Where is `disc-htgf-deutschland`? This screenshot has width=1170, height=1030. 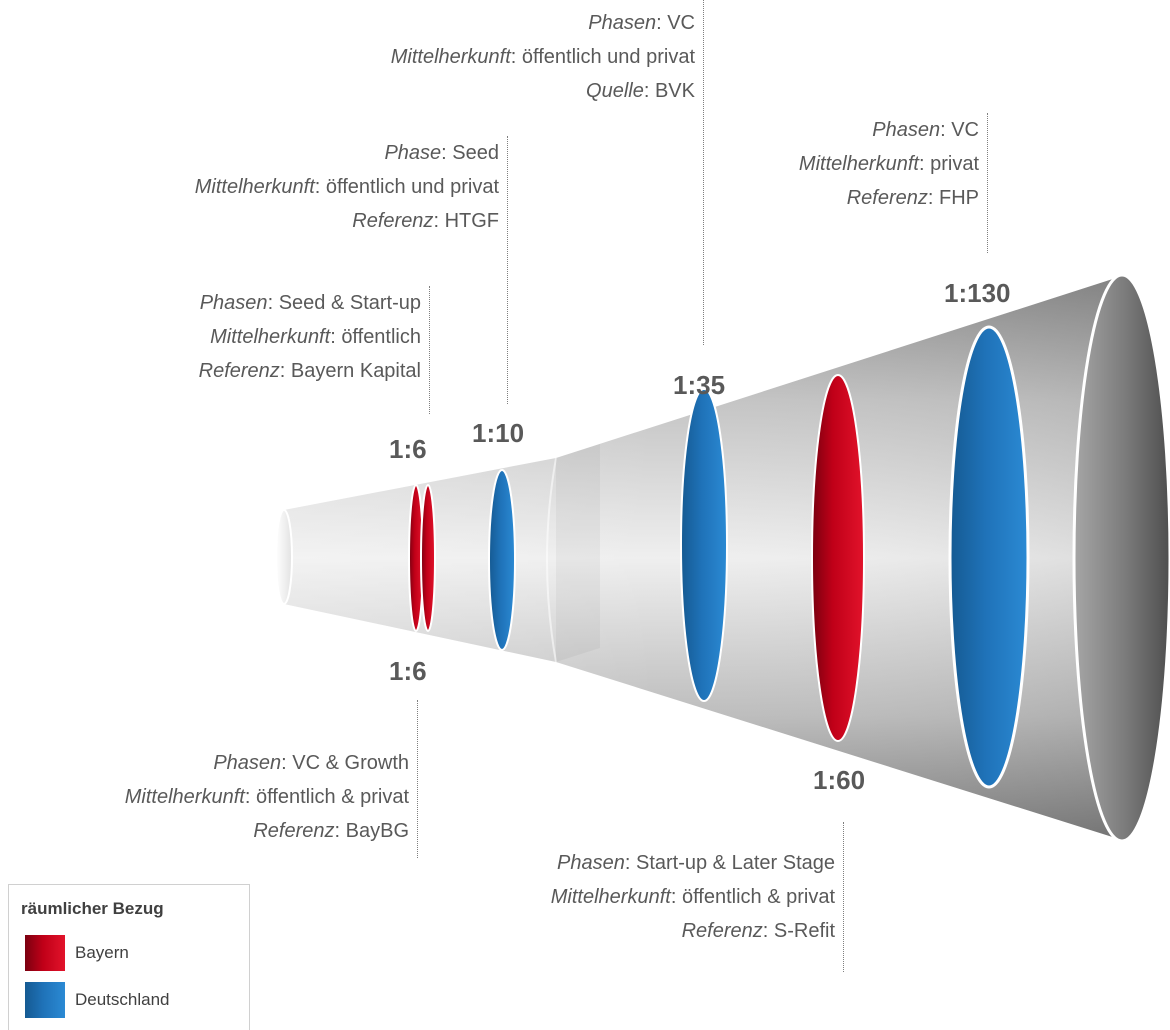
disc-htgf-deutschland is located at coordinates (502, 560).